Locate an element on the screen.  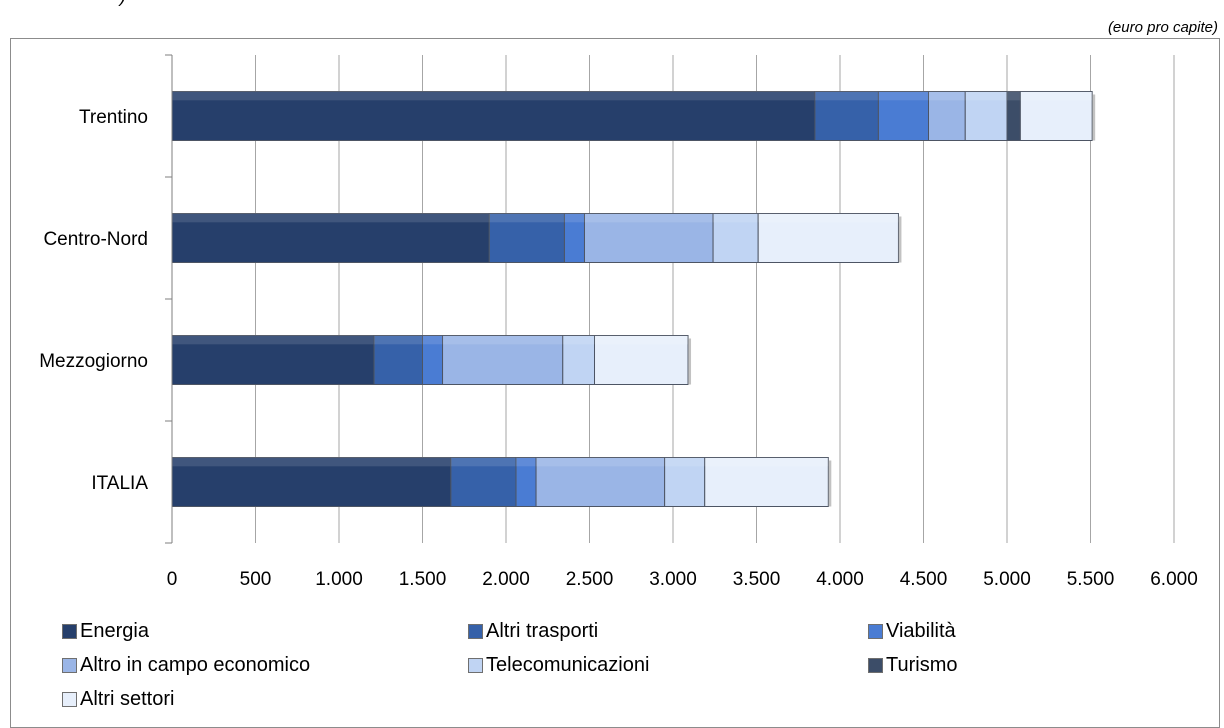
legend-item: Viabilità is located at coordinates (912, 631).